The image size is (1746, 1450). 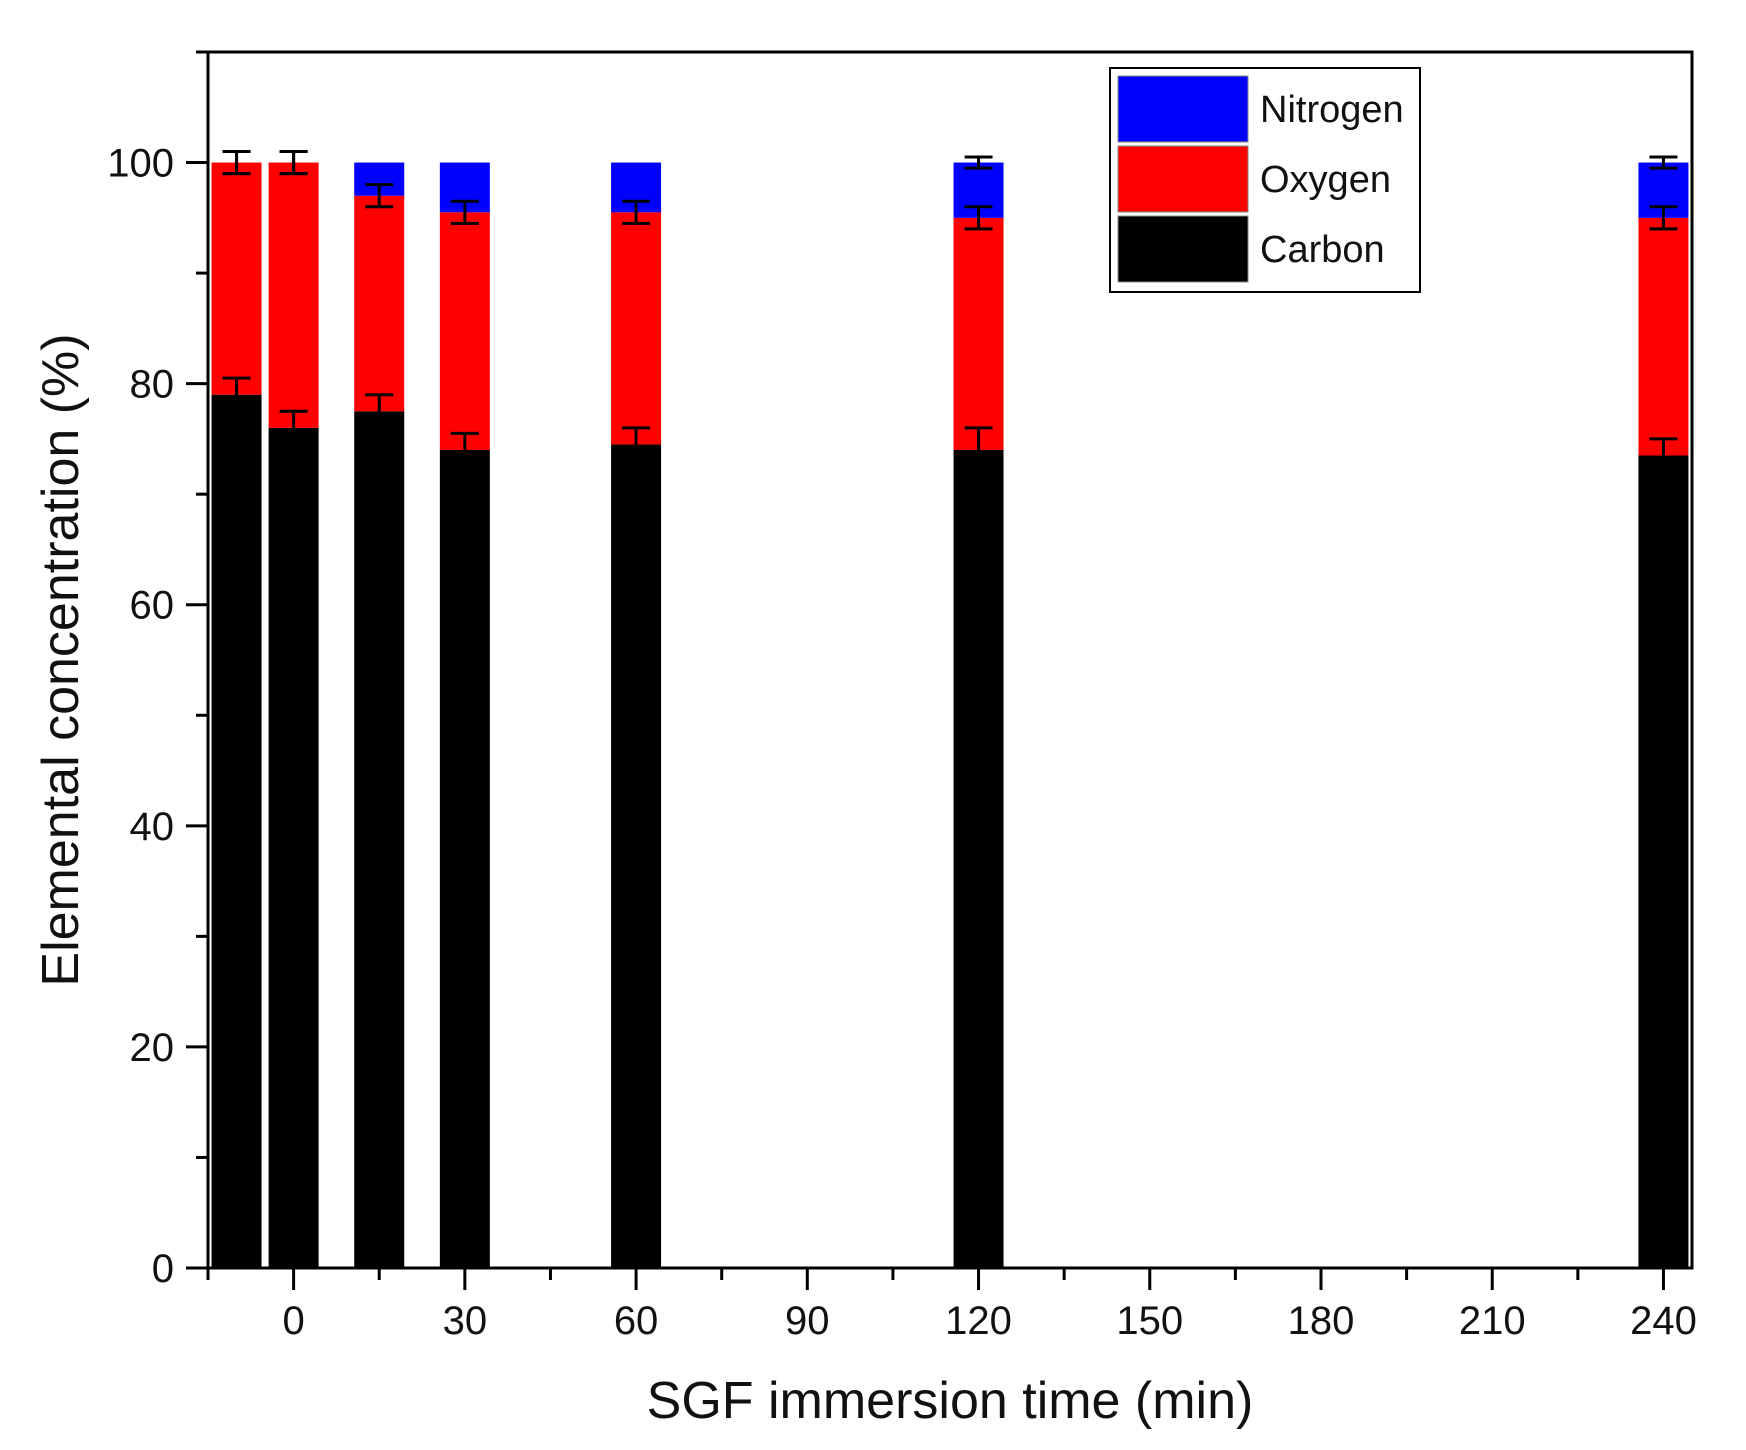 What do you see at coordinates (1663, 1321) in the screenshot?
I see `x-tick-label: 240` at bounding box center [1663, 1321].